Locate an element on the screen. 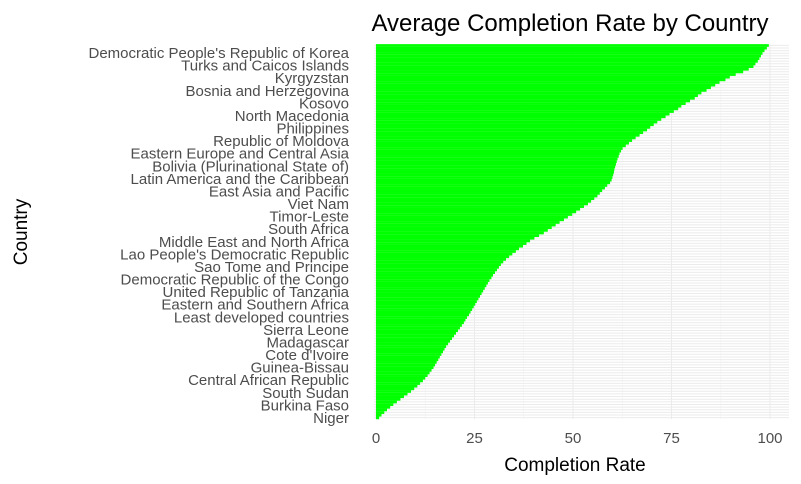 Image resolution: width=801 pixels, height=484 pixels. x-tick-label: 0 is located at coordinates (376, 438).